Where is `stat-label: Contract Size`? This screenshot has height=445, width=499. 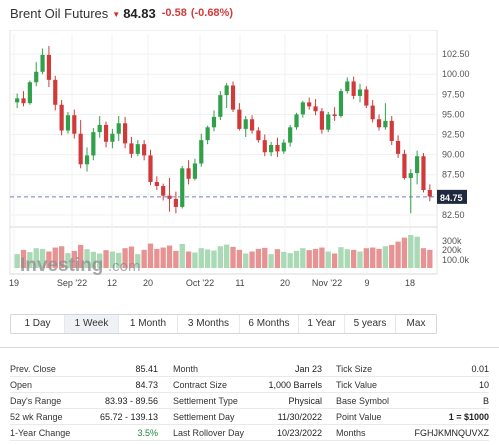
stat-label: Contract Size is located at coordinates (200, 385).